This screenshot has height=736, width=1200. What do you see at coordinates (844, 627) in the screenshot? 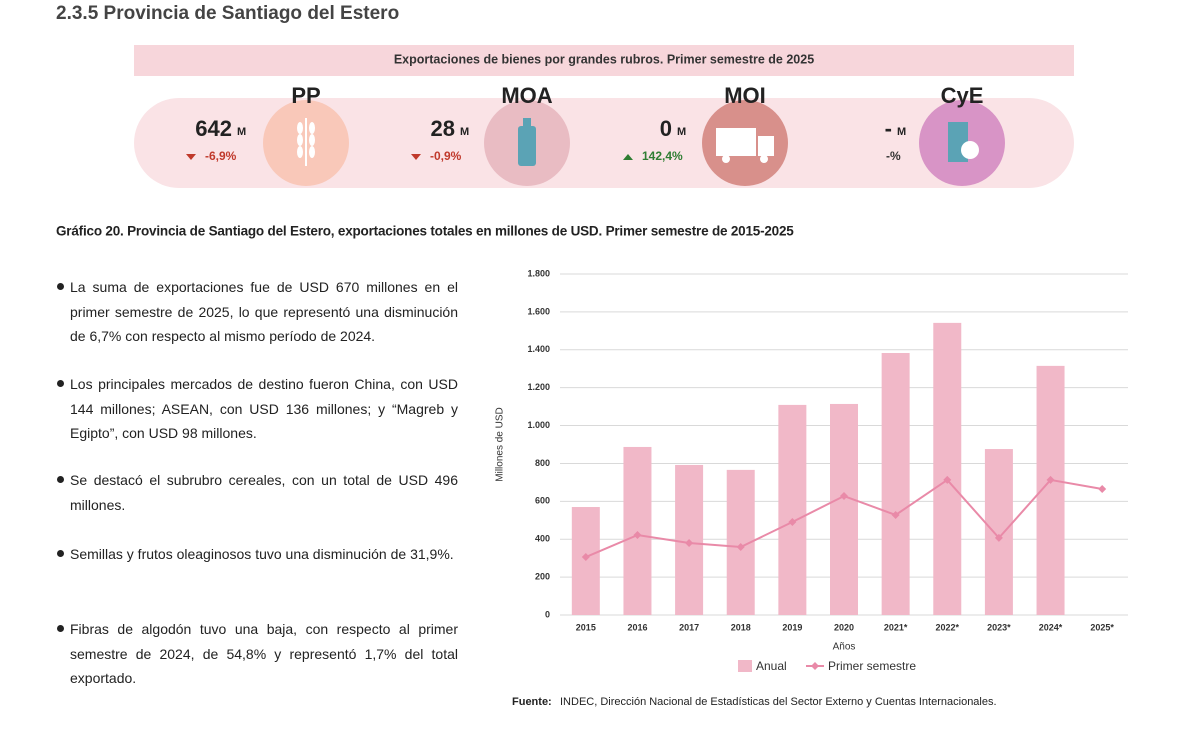
I see `x-tick-label: 2020` at bounding box center [844, 627].